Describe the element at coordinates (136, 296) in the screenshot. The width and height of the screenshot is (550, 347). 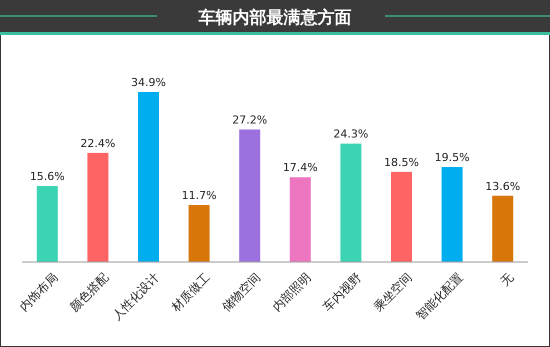
I see `x-tick-label: 人性化设计` at that location.